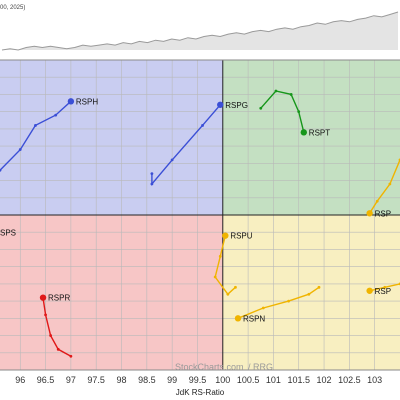 The image size is (400, 400). I want to click on x-tick-label: 99.5, so click(198, 380).